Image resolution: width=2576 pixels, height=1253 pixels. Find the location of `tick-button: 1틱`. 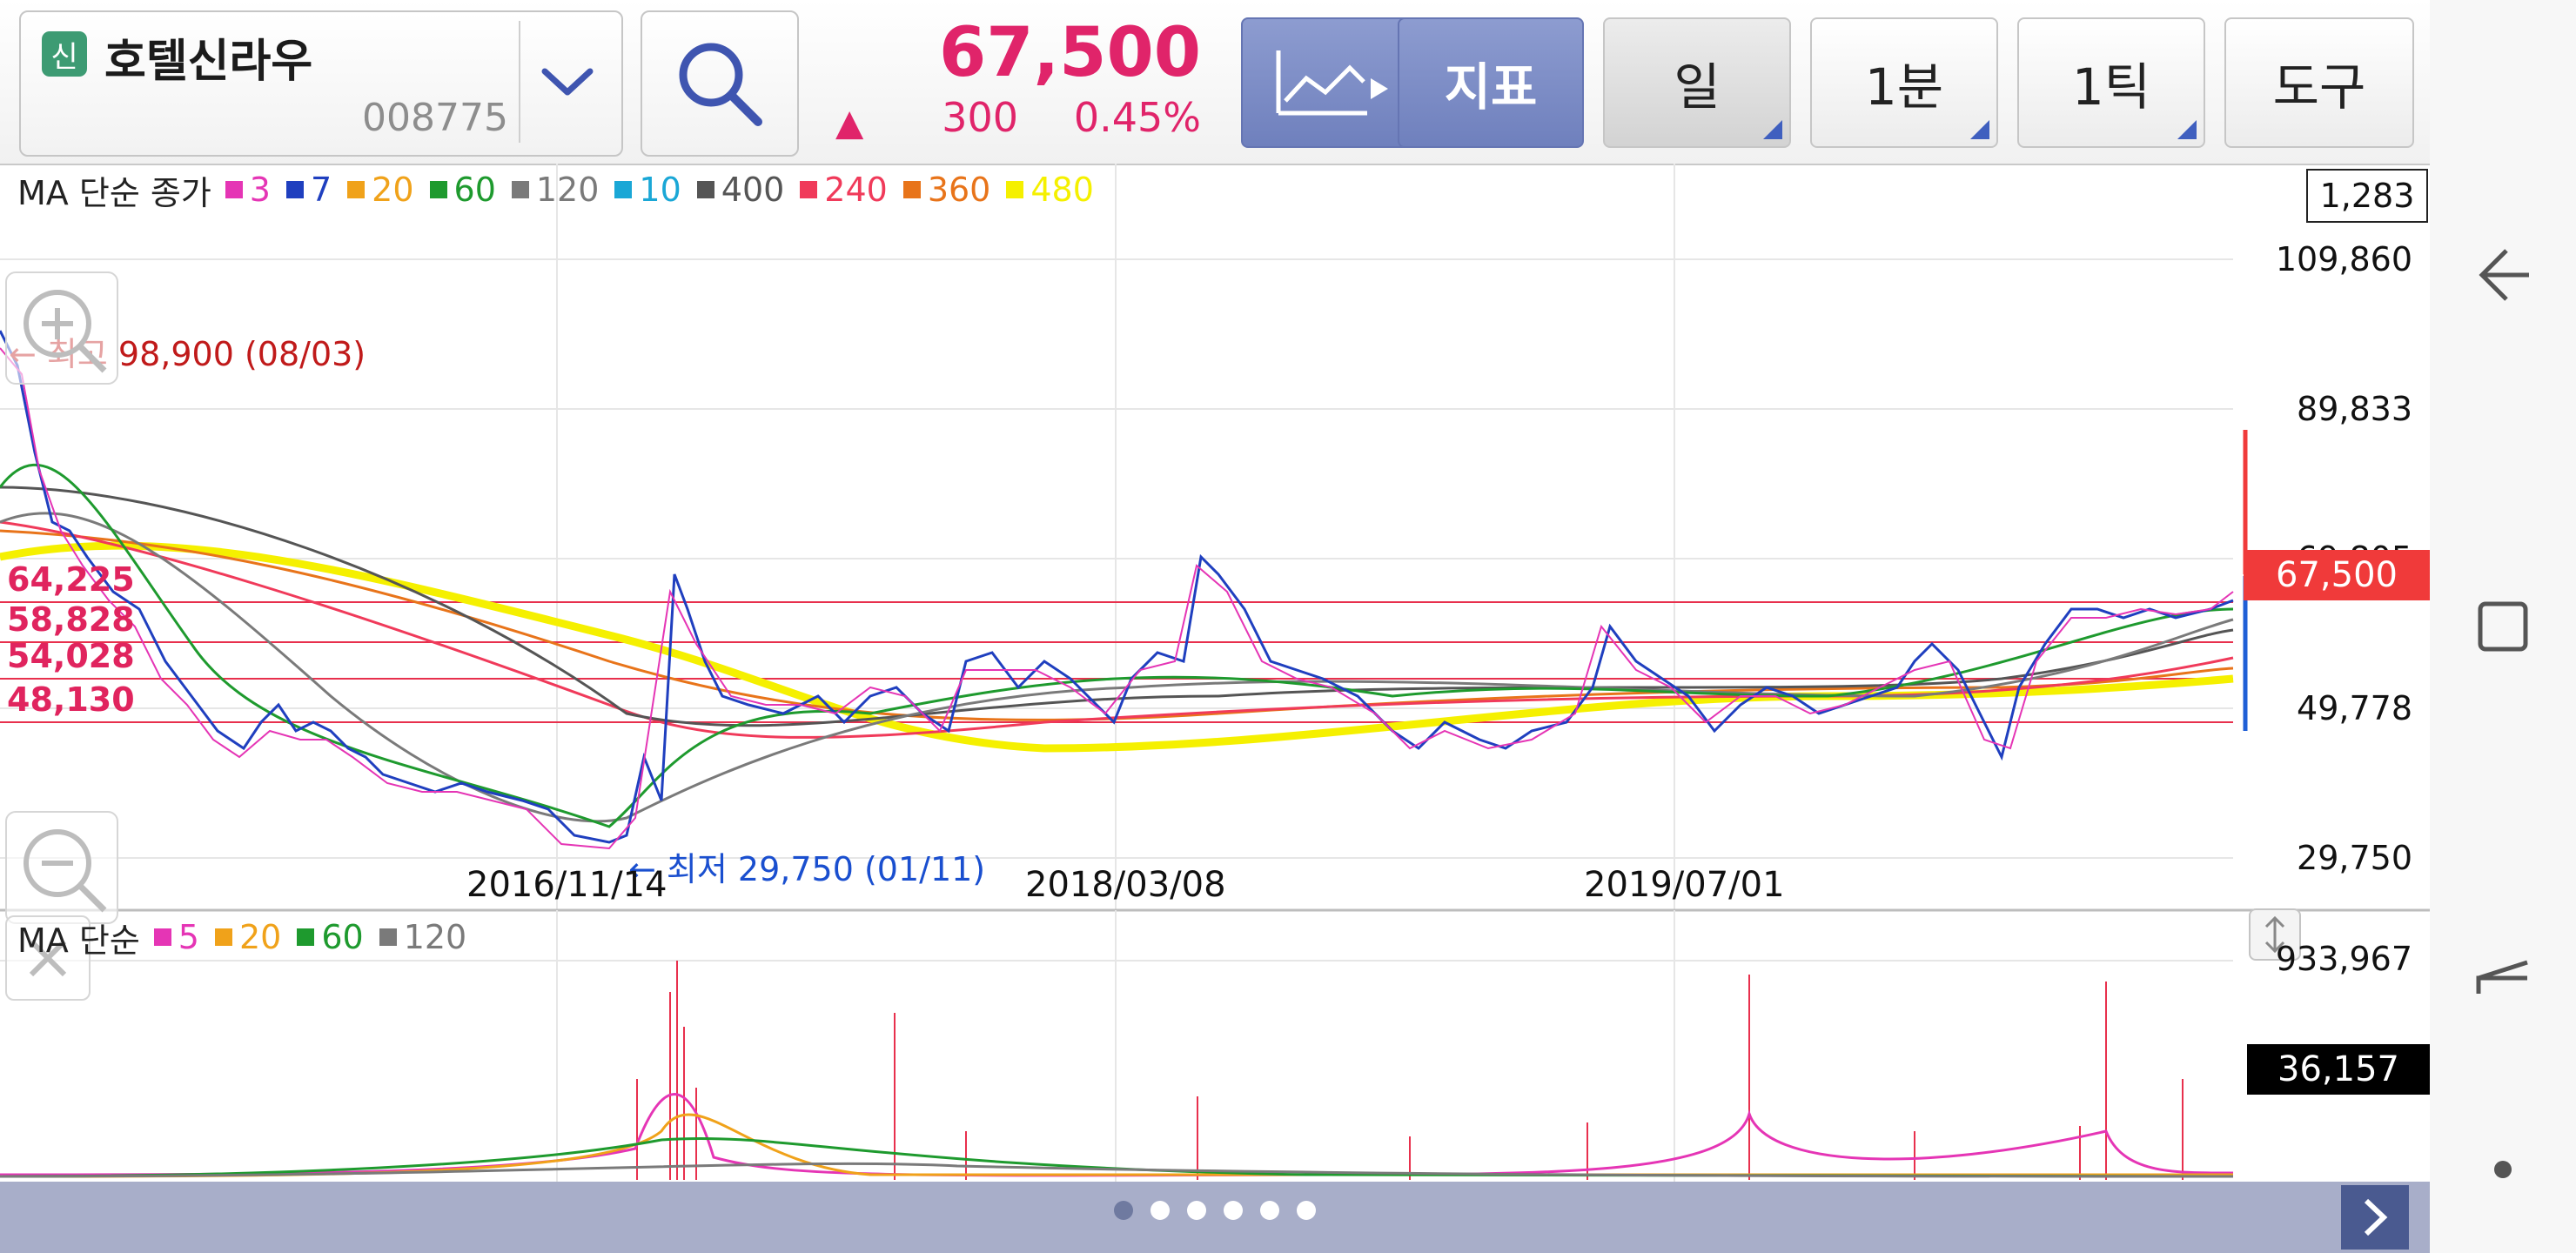

tick-button: 1틱 is located at coordinates (2111, 82).